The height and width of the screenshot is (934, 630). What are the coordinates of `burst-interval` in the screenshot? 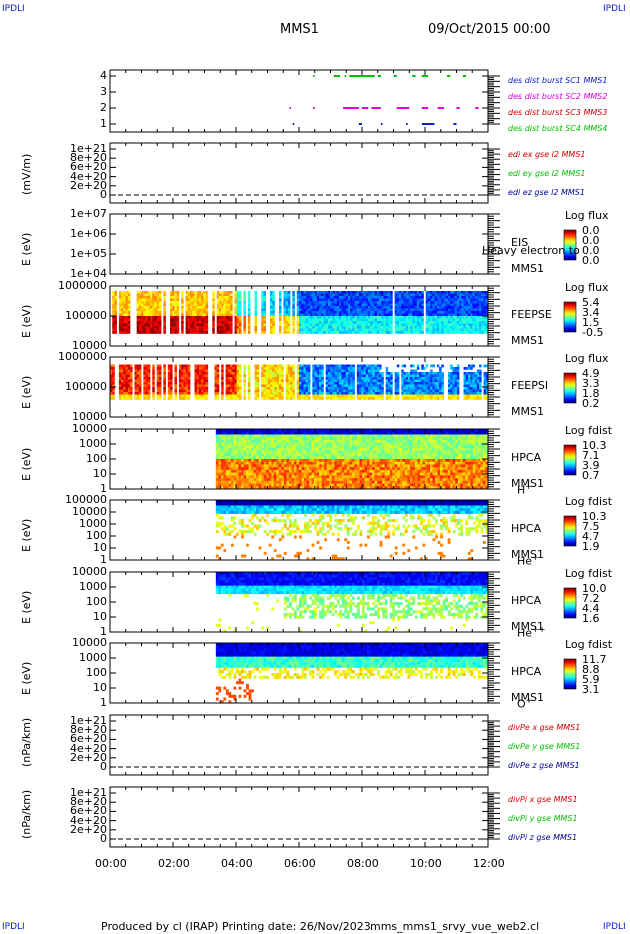 It's located at (425, 108).